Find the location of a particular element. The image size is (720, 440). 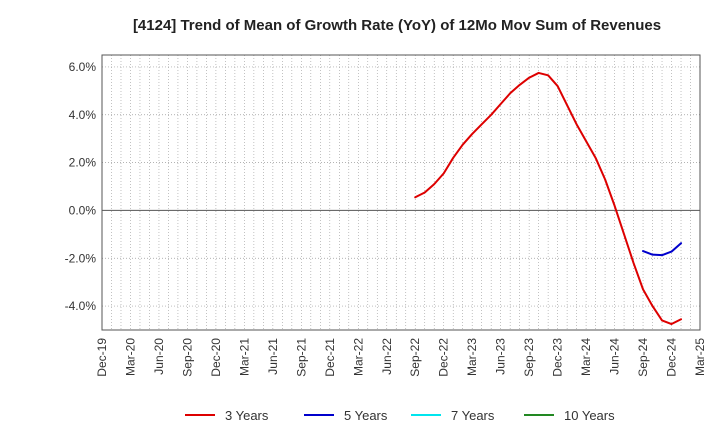

y-tick-label: -4.0% is located at coordinates (81, 306).